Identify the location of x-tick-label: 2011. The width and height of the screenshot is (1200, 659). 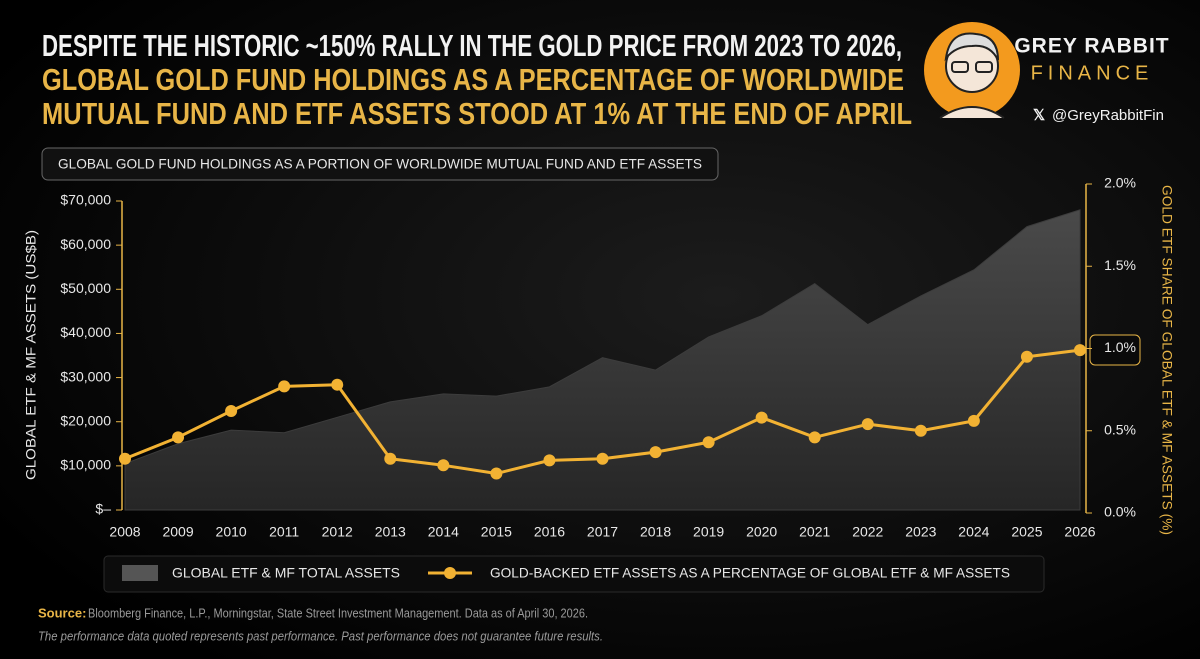
(284, 532).